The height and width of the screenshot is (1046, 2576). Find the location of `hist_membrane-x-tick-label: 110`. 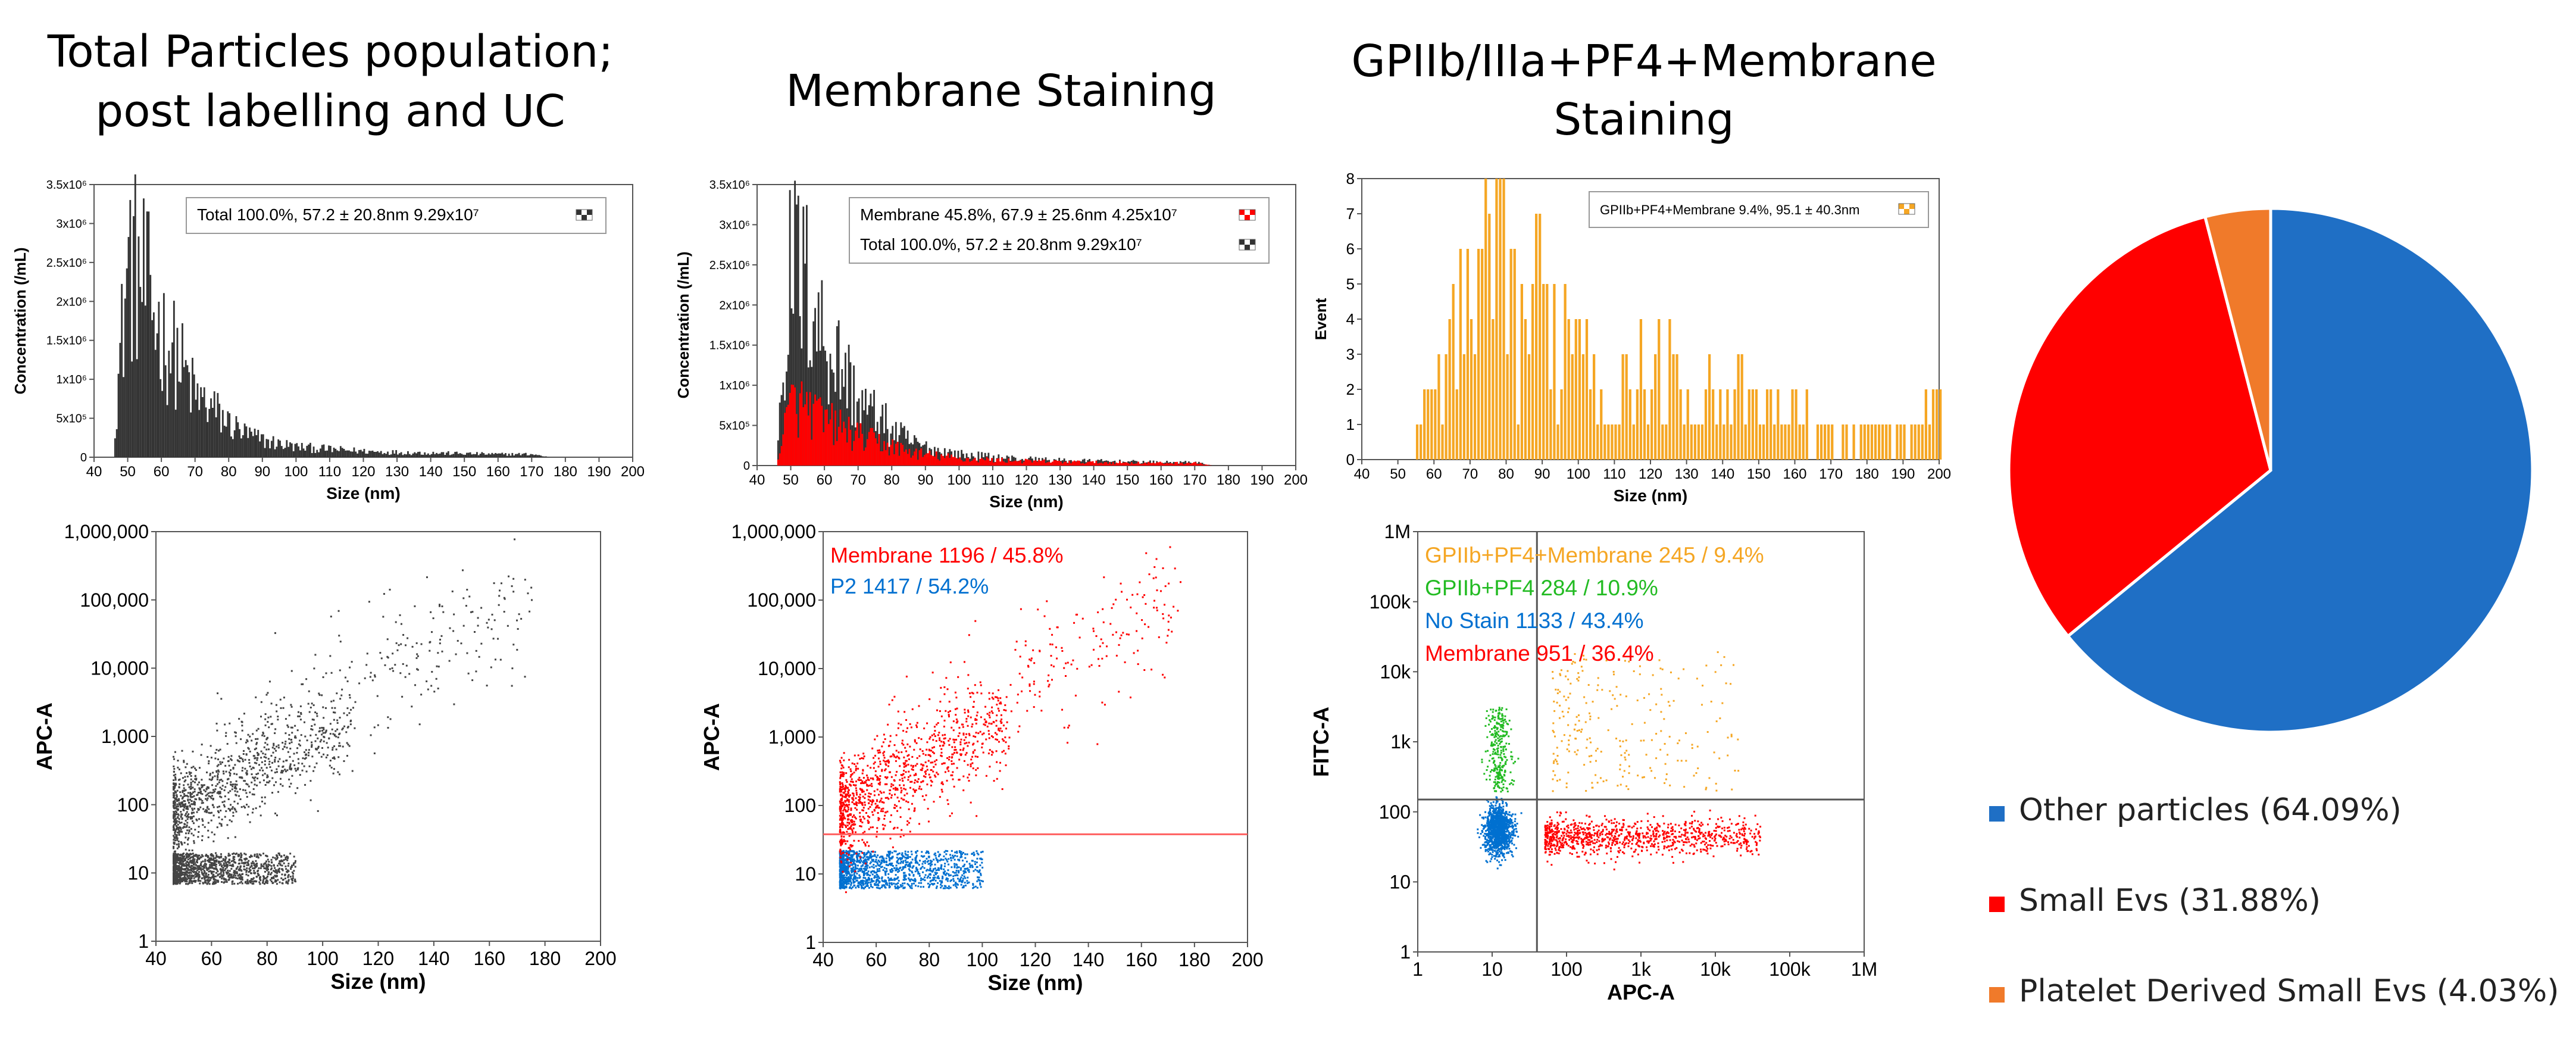

hist_membrane-x-tick-label: 110 is located at coordinates (992, 480).